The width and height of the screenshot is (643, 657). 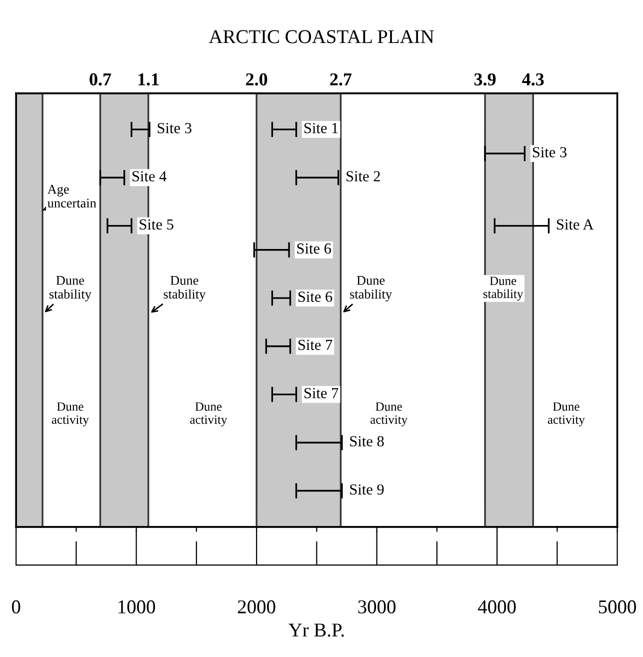 What do you see at coordinates (575, 224) in the screenshot?
I see `data-label: Site A` at bounding box center [575, 224].